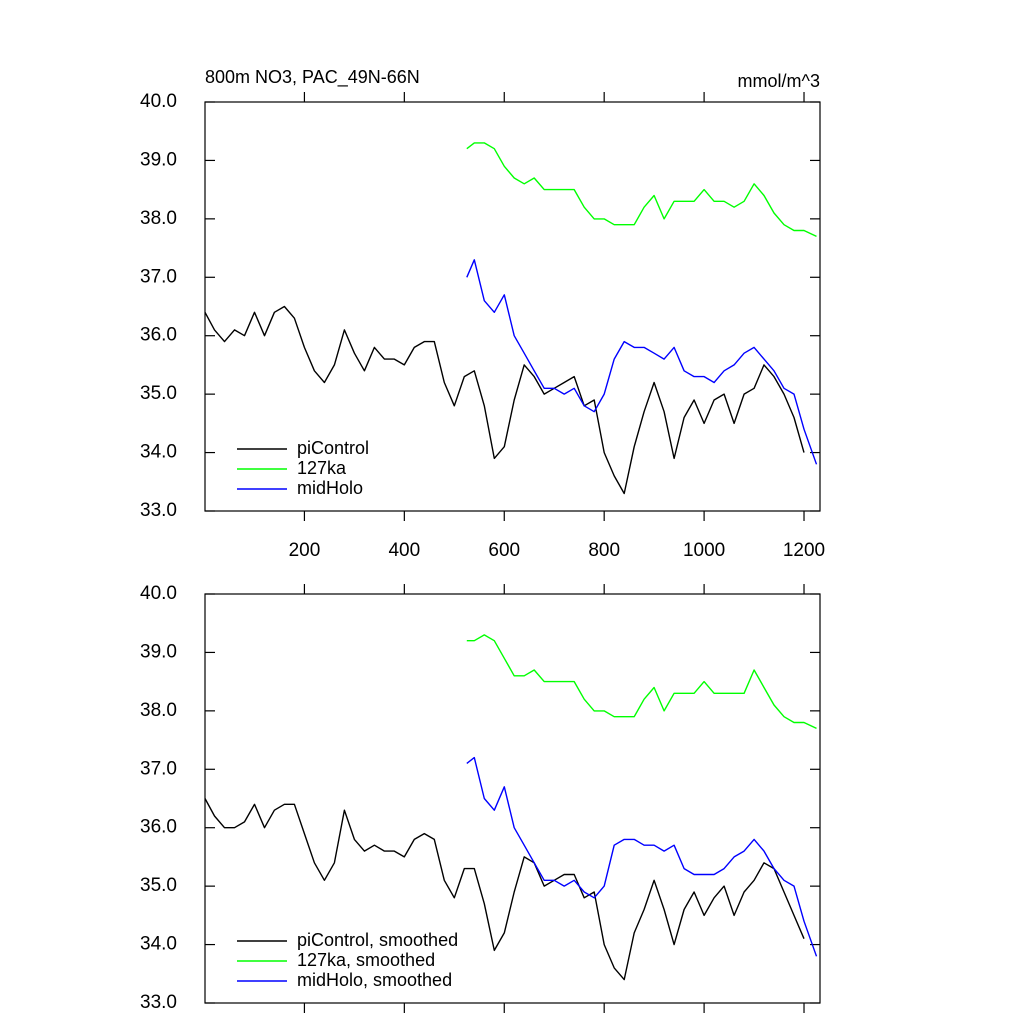  I want to click on legend-label: piControl, smoothed, so click(377, 940).